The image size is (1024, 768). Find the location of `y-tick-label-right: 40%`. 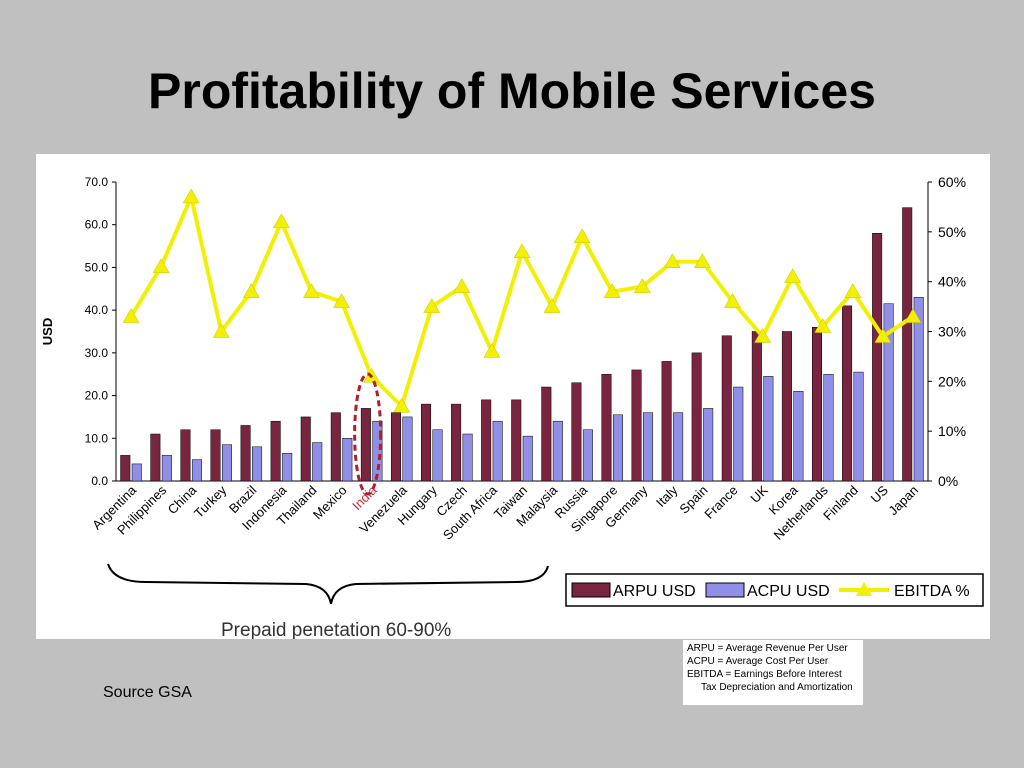

y-tick-label-right: 40% is located at coordinates (952, 282).